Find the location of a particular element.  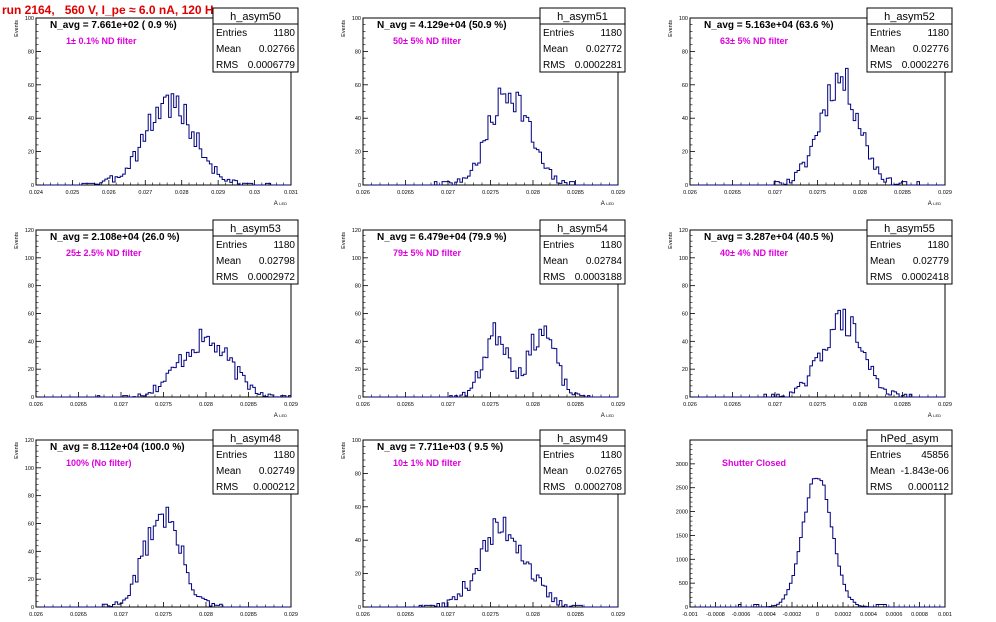

stats-value-rms: 0.0003188 is located at coordinates (599, 277).